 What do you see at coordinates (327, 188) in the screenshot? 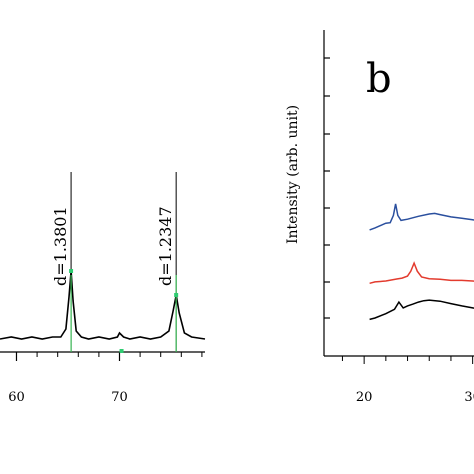
I see `panel-b-y-ticks` at bounding box center [327, 188].